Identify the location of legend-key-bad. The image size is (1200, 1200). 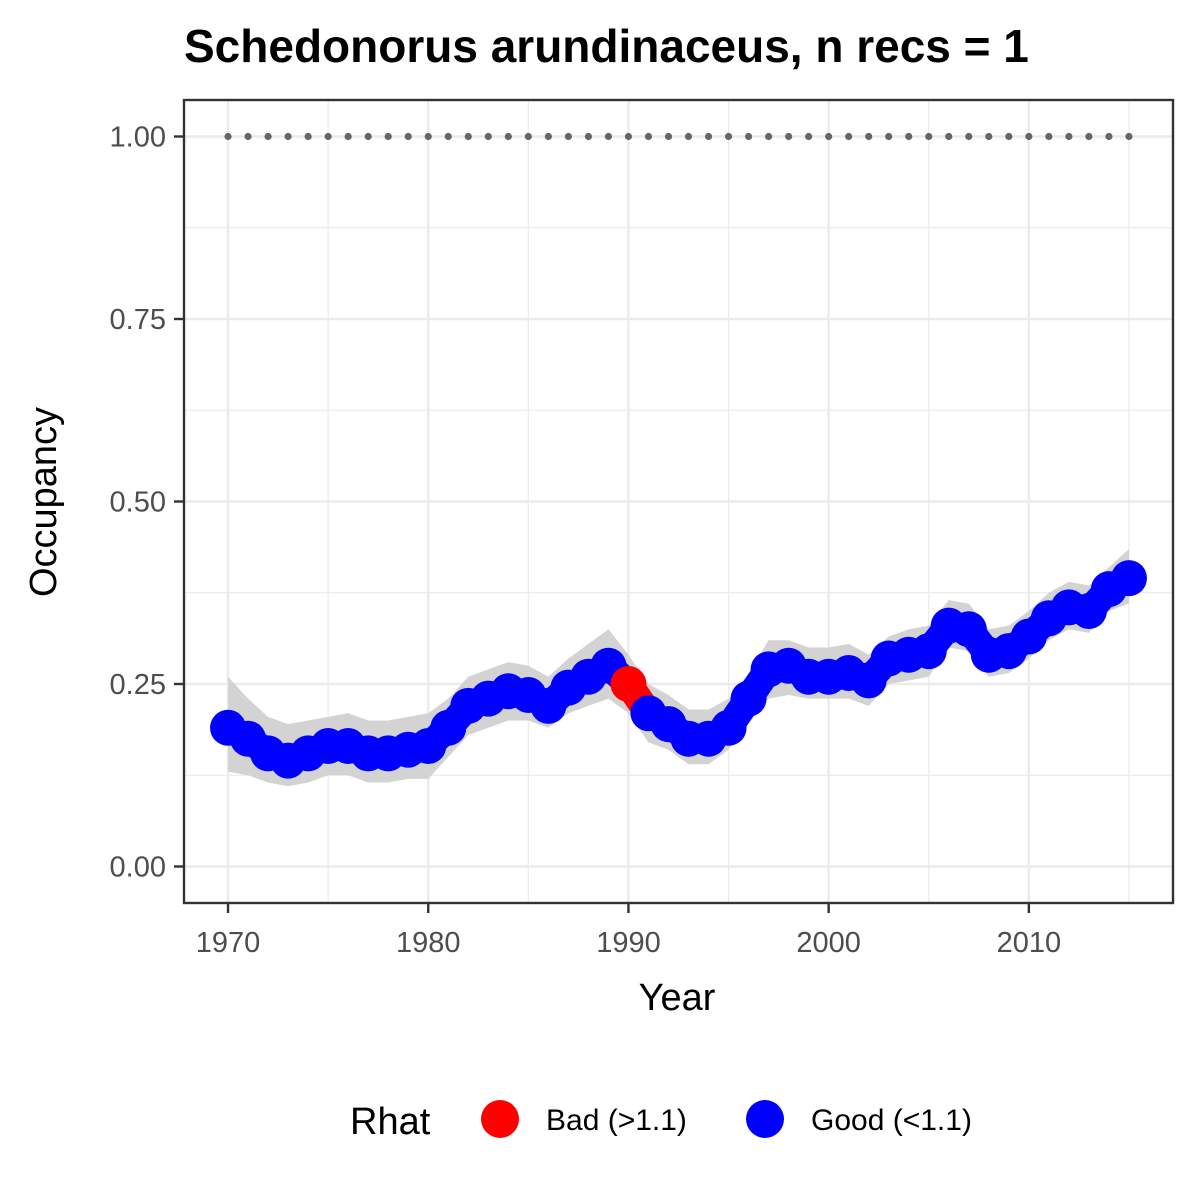
(500, 1119).